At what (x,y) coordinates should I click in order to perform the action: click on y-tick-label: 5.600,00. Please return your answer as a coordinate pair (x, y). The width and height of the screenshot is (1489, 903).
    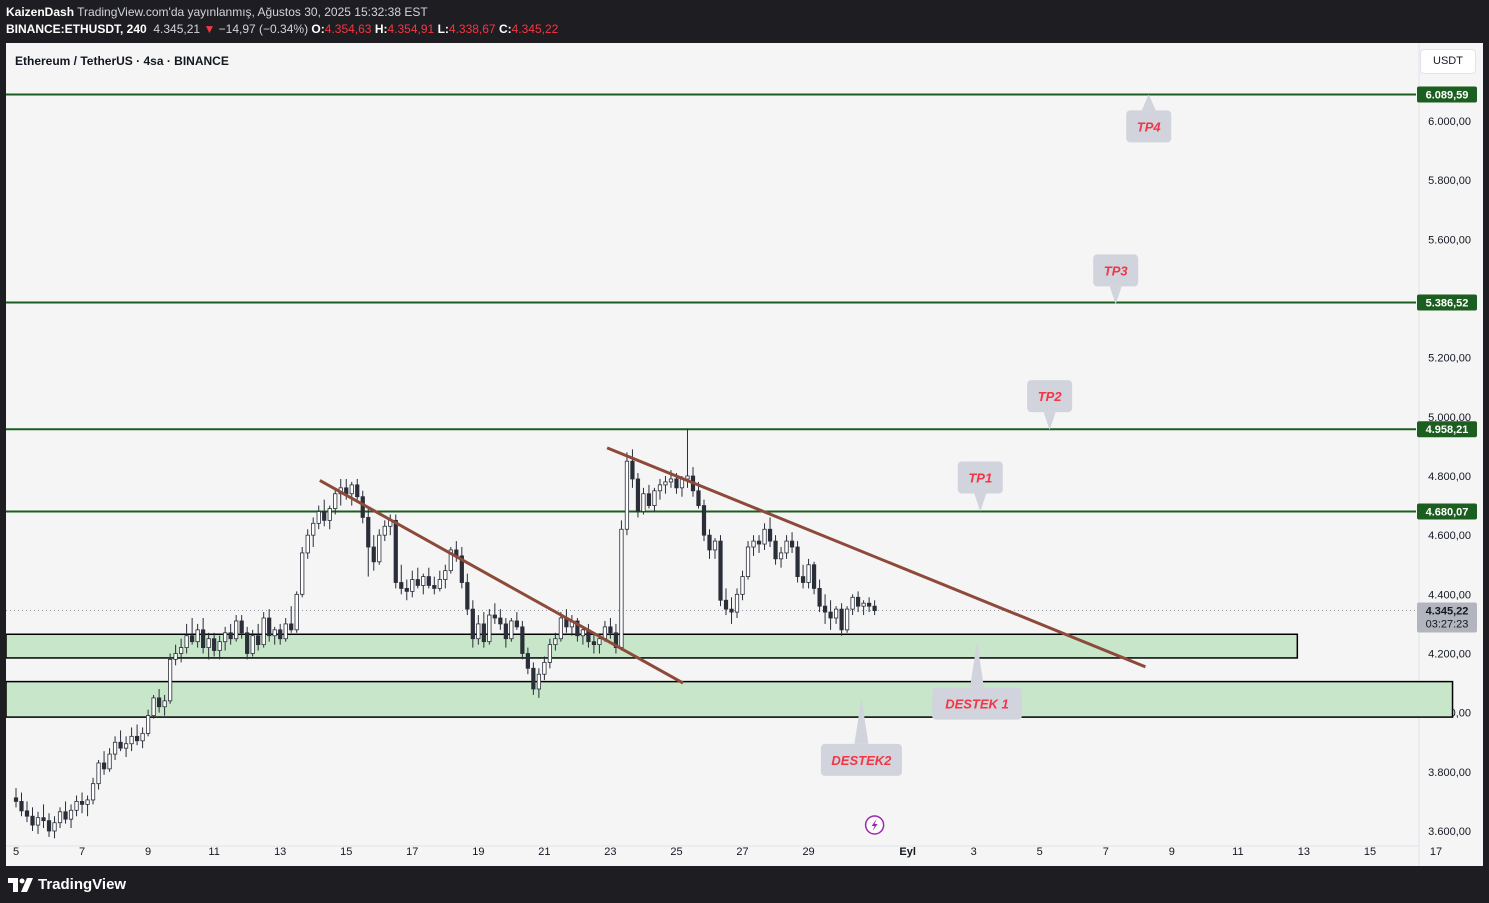
    Looking at the image, I should click on (1449, 240).